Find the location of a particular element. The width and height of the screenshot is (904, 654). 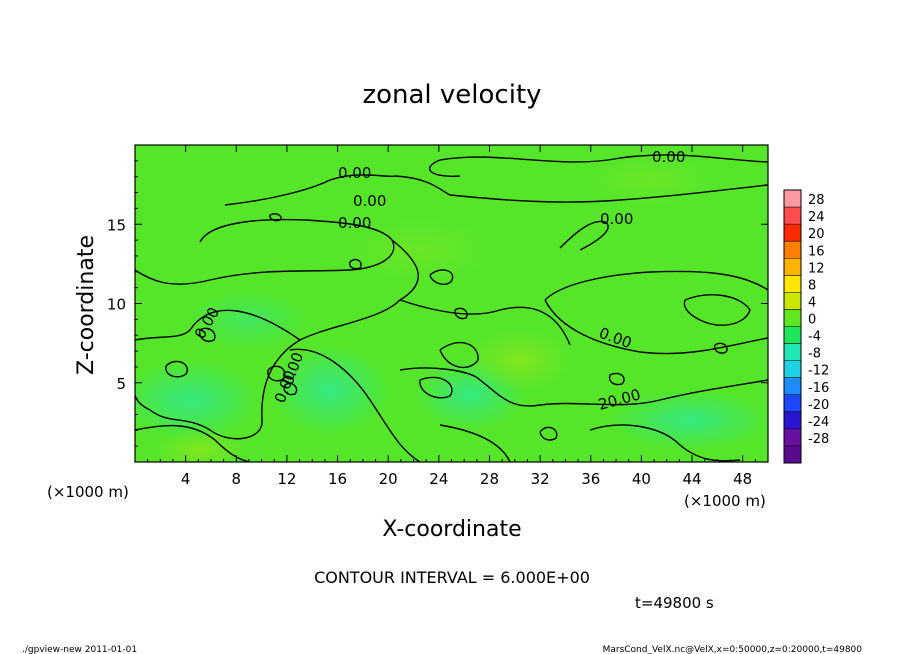

x-tick-label: 8 is located at coordinates (237, 479).